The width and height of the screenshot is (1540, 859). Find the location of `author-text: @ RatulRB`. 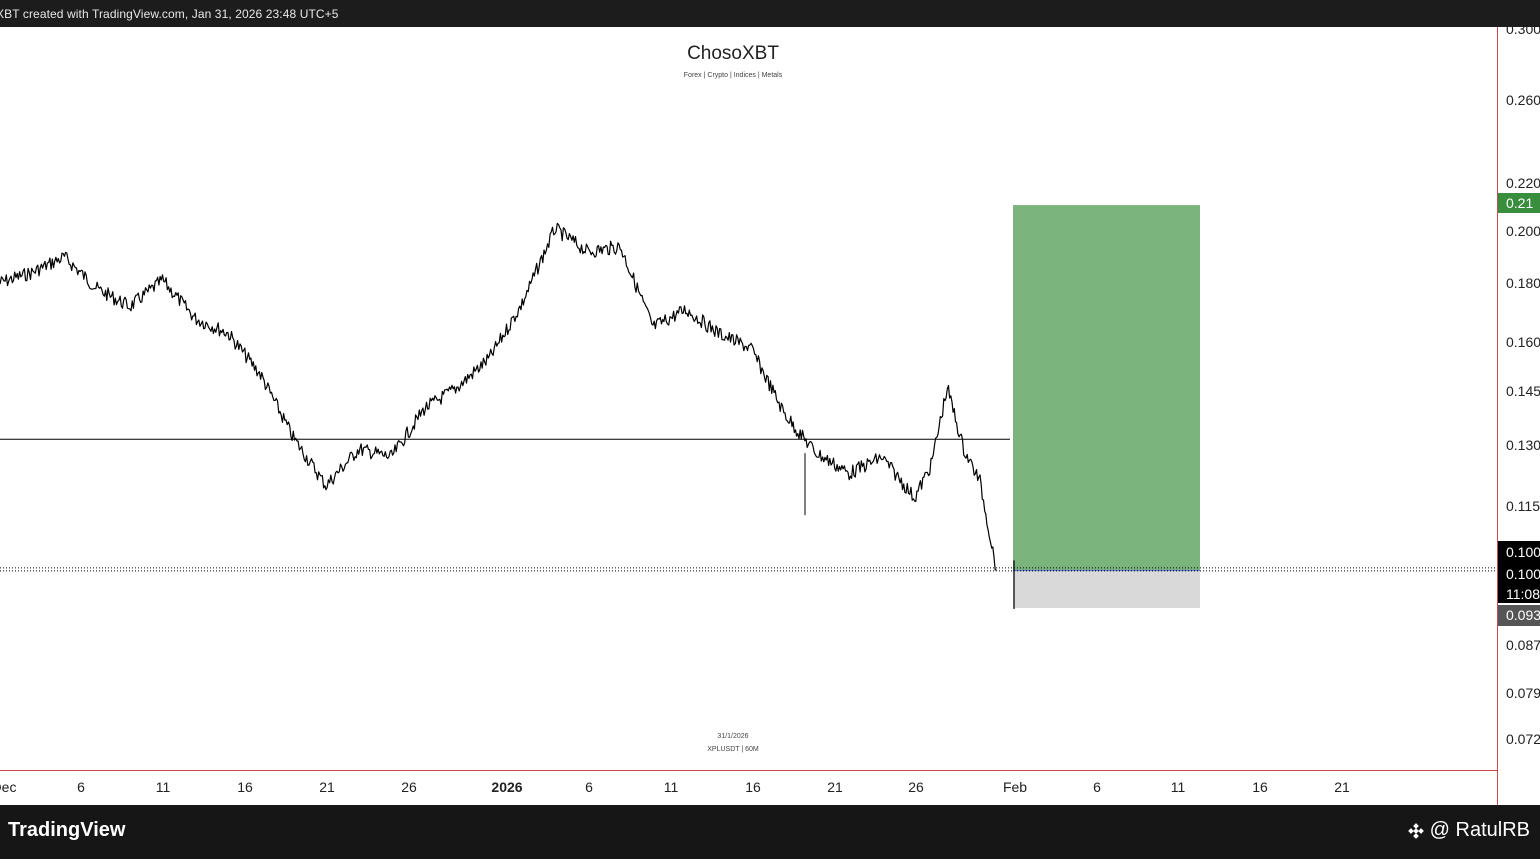

author-text: @ RatulRB is located at coordinates (1479, 830).